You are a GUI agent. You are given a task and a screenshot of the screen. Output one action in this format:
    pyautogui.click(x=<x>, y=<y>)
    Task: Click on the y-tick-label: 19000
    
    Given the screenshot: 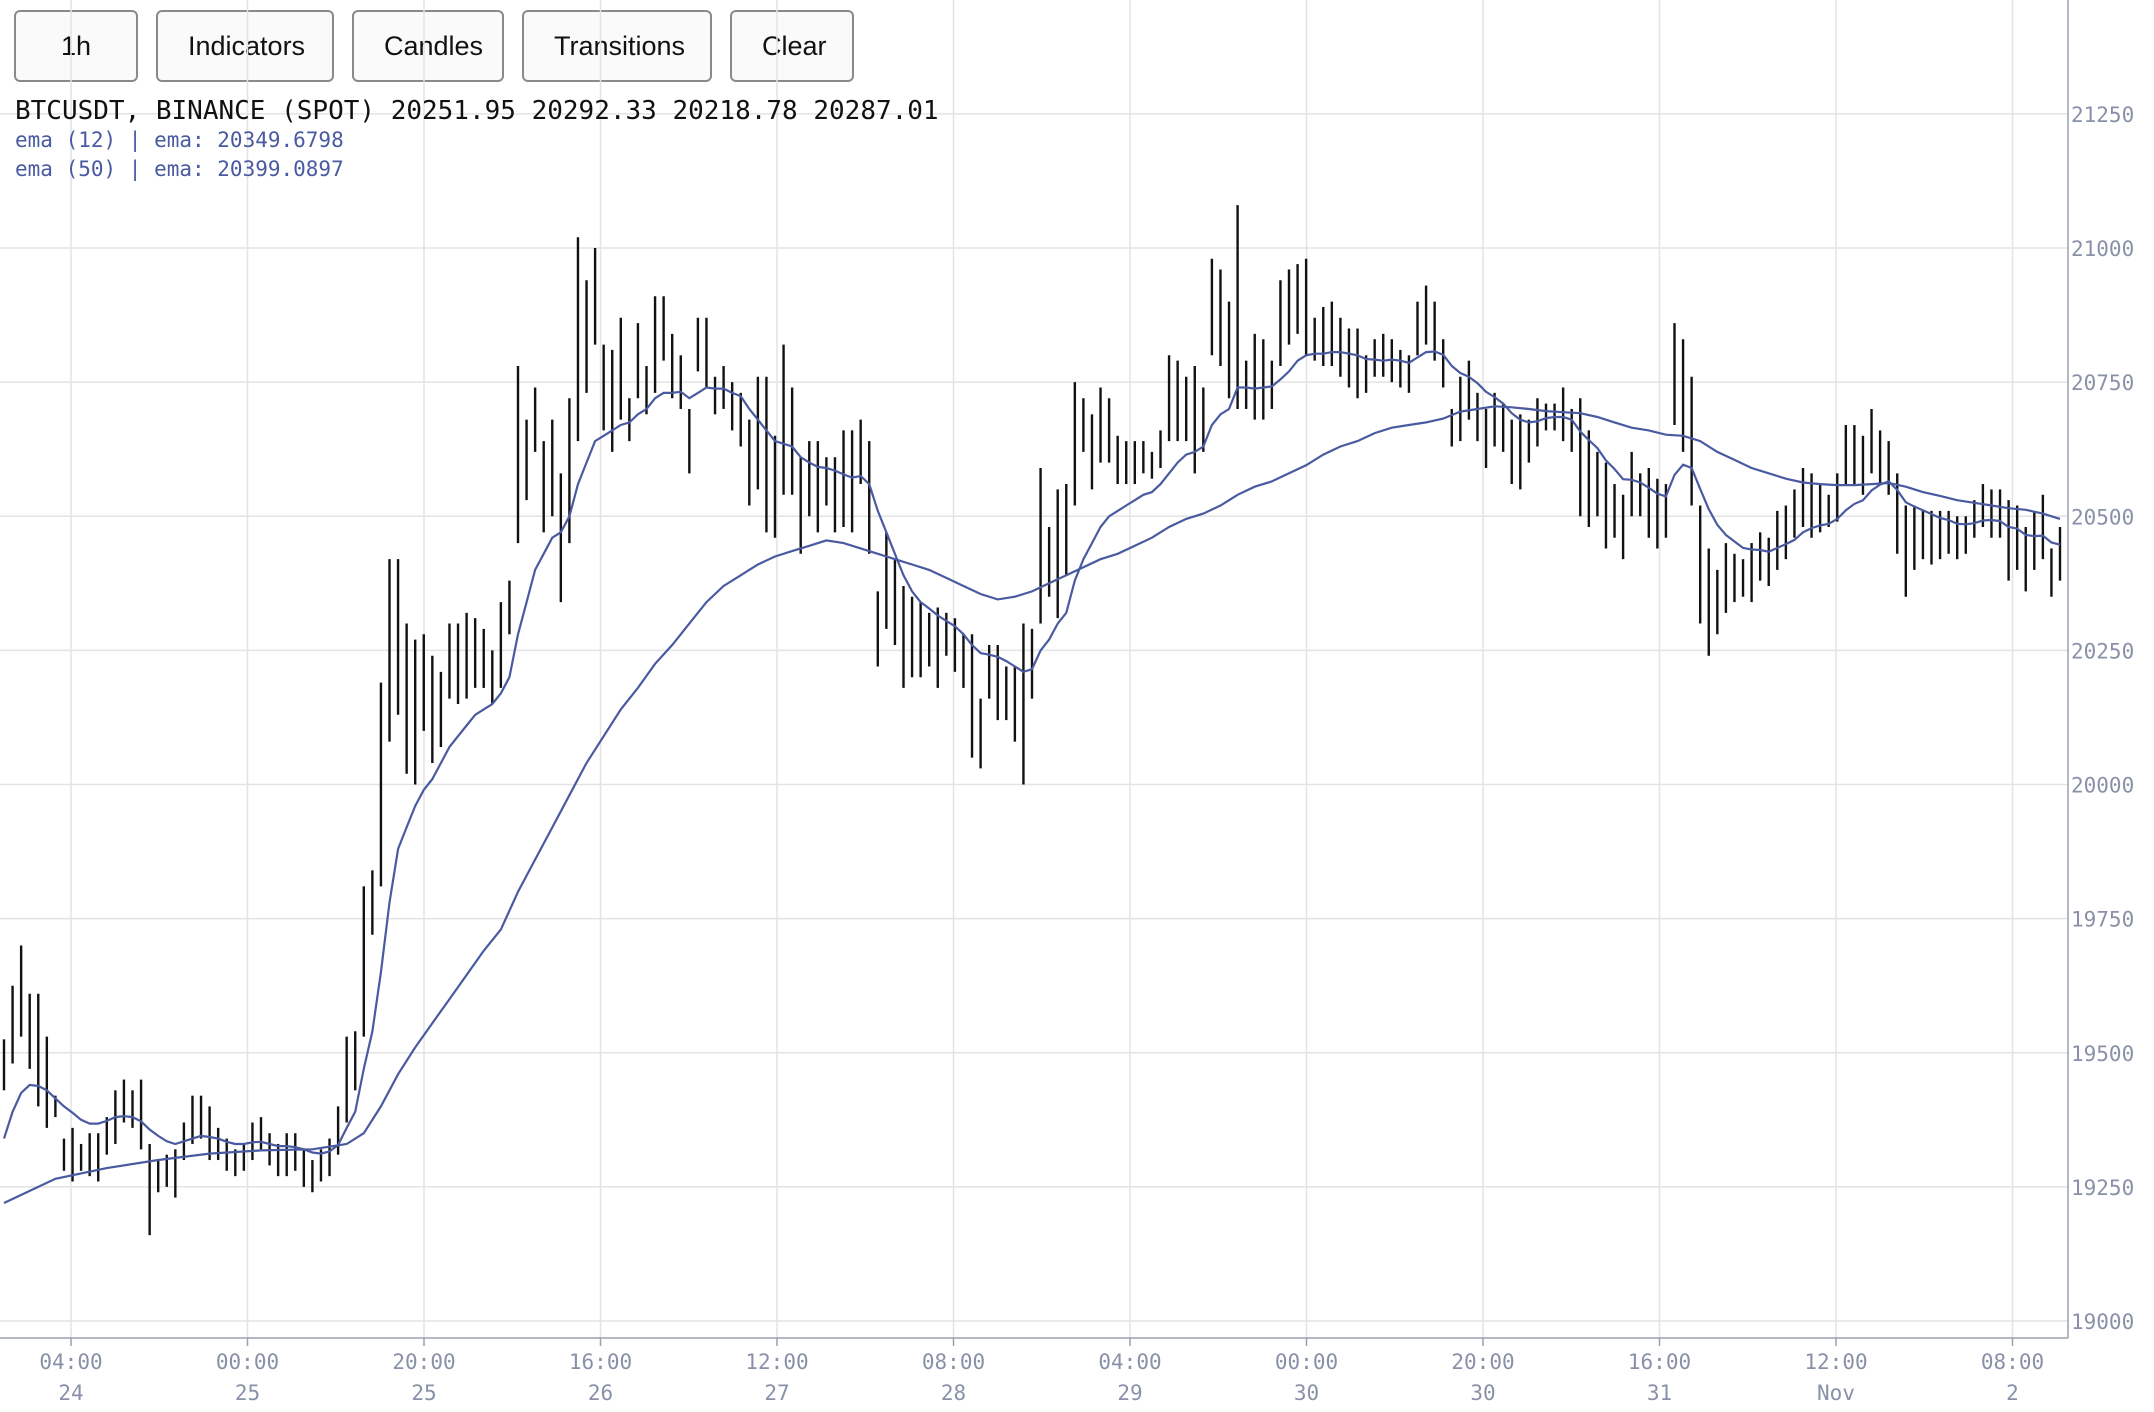 What is the action you would take?
    pyautogui.click(x=2102, y=1322)
    